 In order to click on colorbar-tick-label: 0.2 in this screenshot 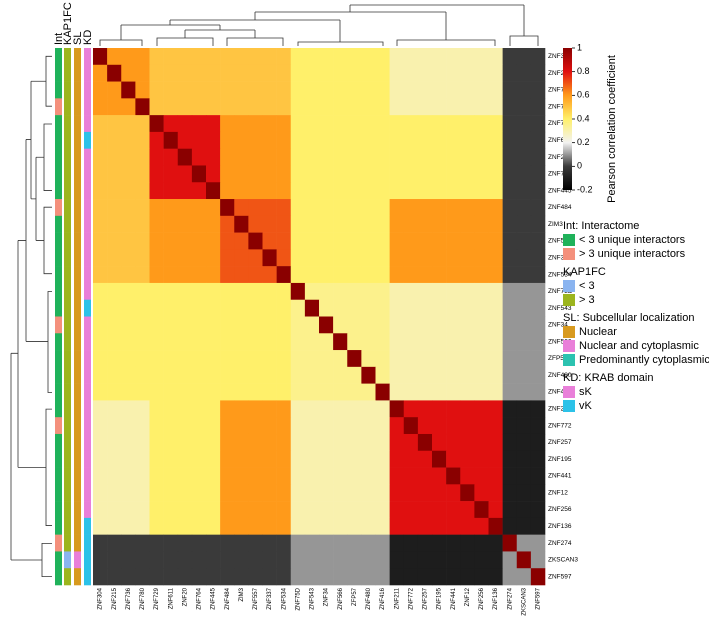, I will do `click(583, 142)`.